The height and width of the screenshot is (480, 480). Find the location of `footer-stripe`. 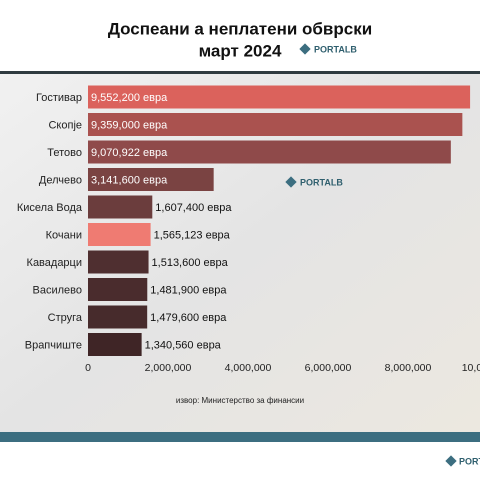

footer-stripe is located at coordinates (240, 437).